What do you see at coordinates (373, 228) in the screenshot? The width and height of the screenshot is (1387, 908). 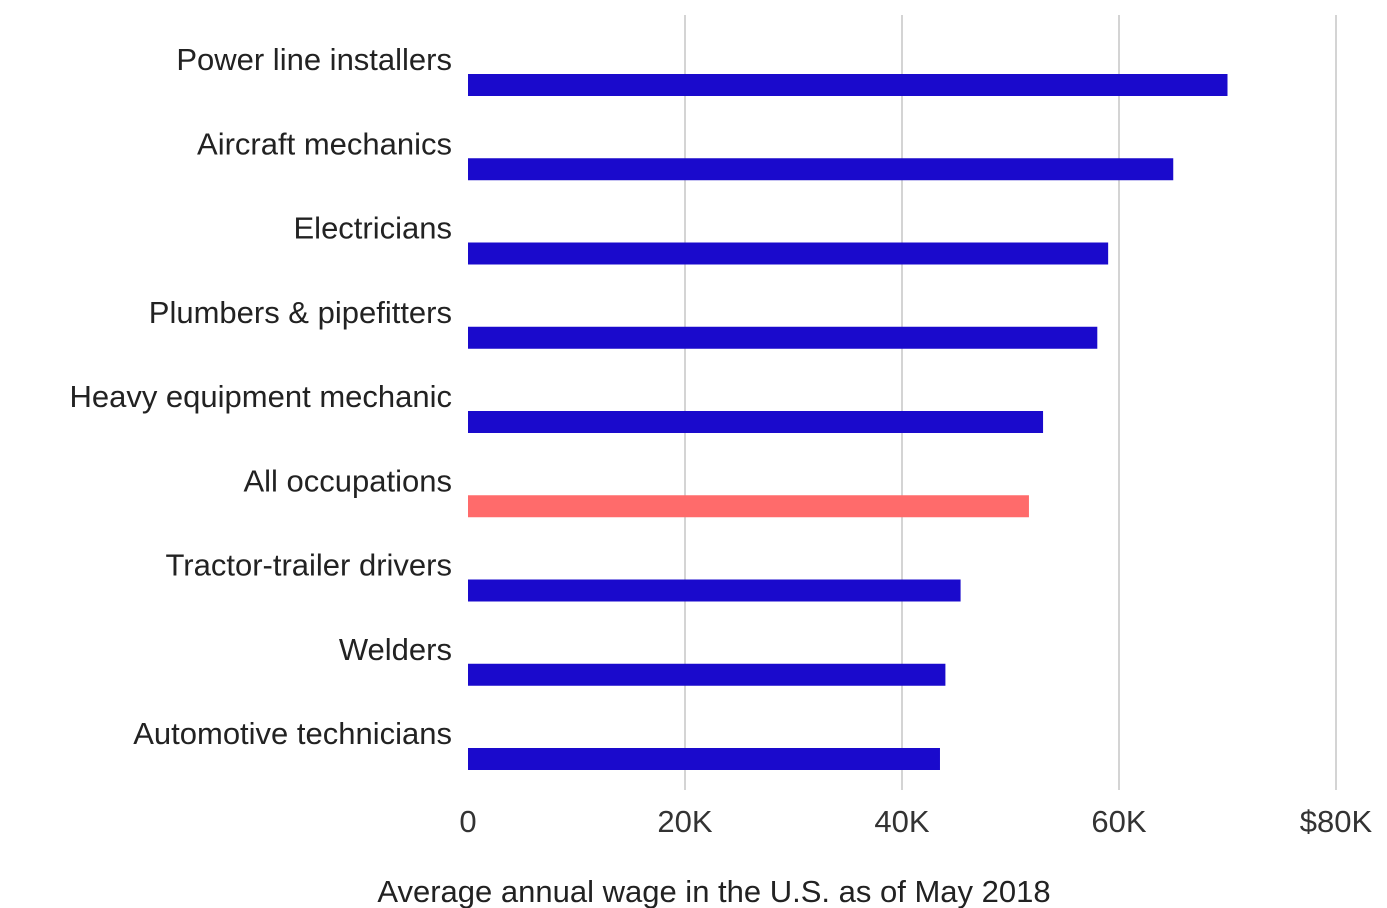 I see `category-label: Electricians` at bounding box center [373, 228].